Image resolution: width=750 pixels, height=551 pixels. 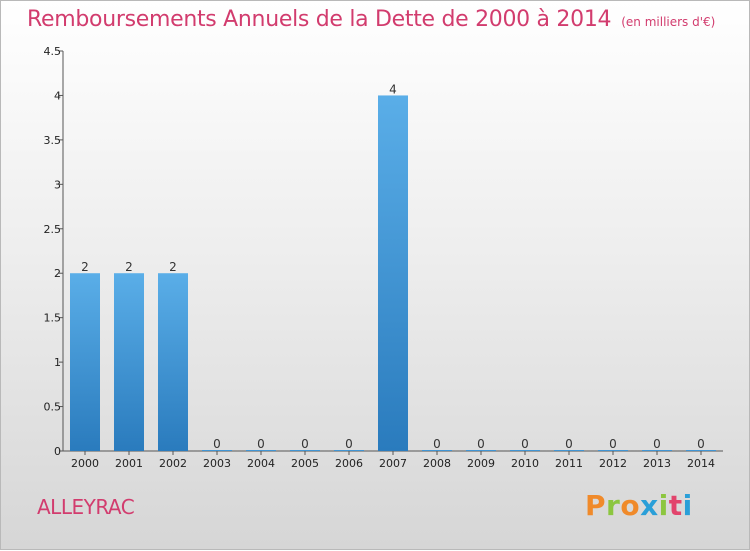 What do you see at coordinates (569, 463) in the screenshot?
I see `x-tick-label: 2011` at bounding box center [569, 463].